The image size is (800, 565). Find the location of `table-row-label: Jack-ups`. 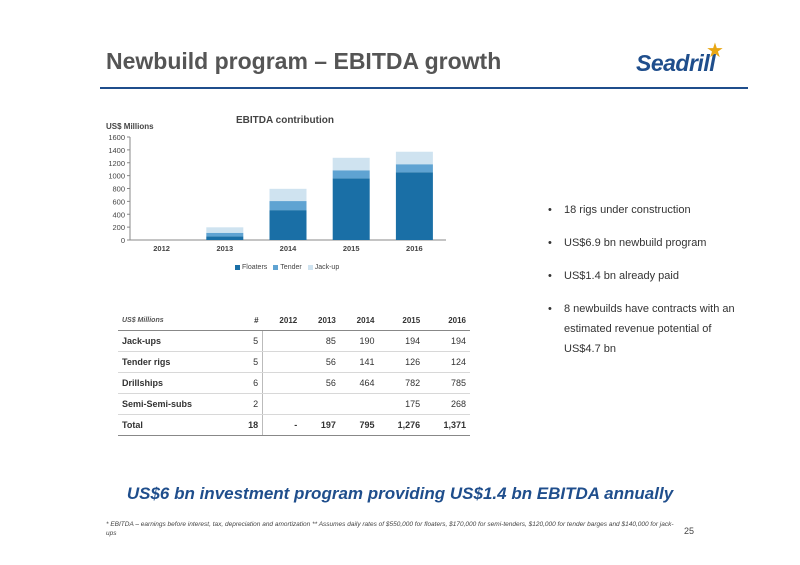

table-row-label: Jack-ups is located at coordinates (176, 341).